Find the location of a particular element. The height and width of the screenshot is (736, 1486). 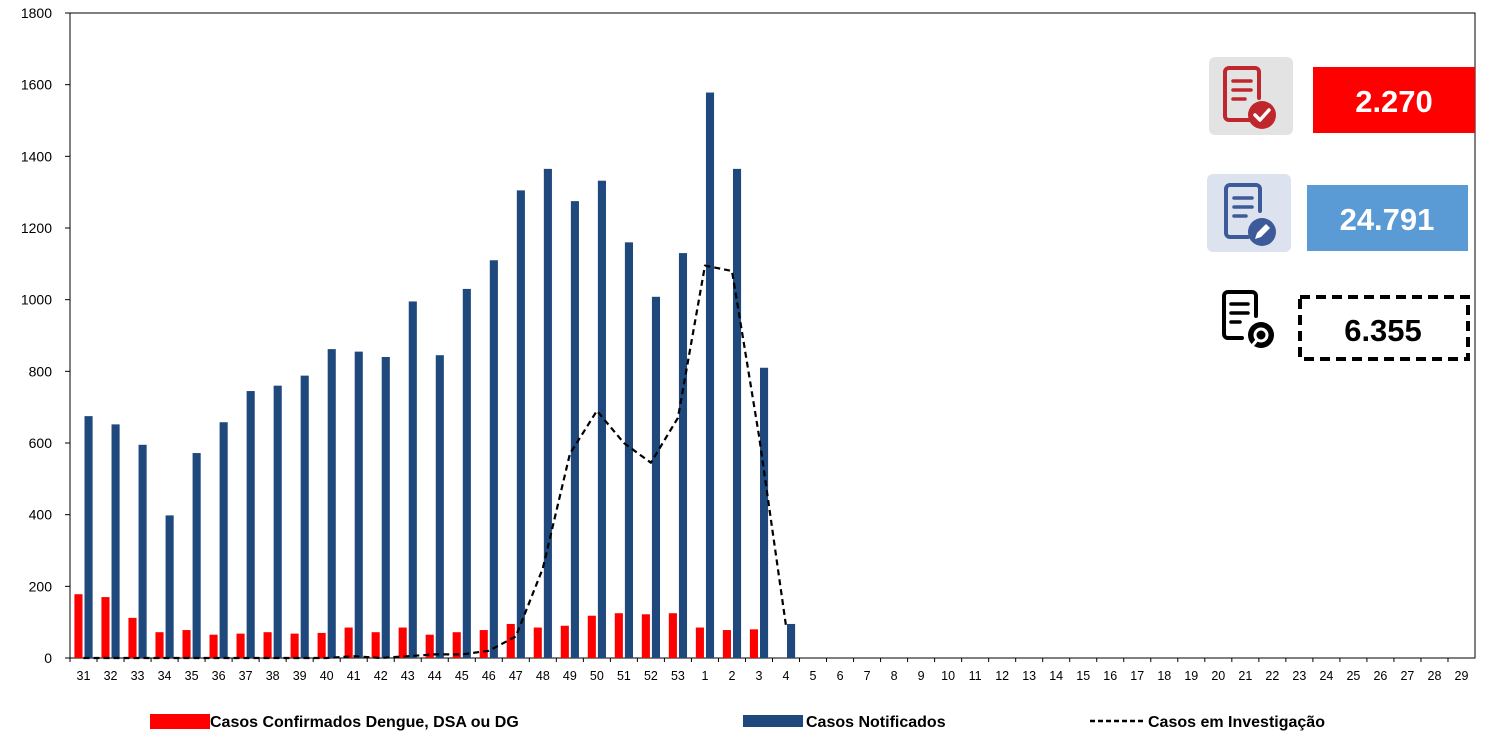

x-tick-label: 26 is located at coordinates (1380, 676).